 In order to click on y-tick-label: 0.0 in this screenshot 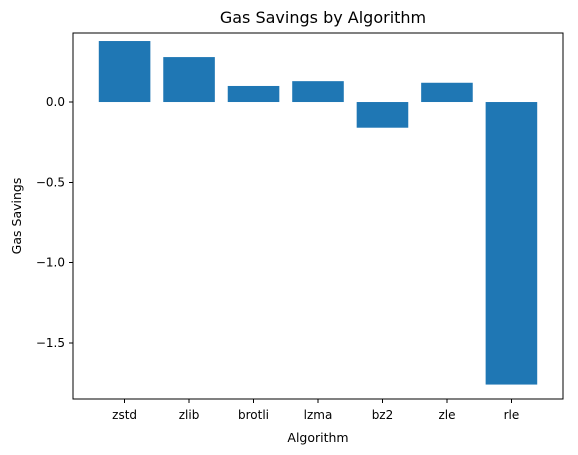, I will do `click(55, 102)`.